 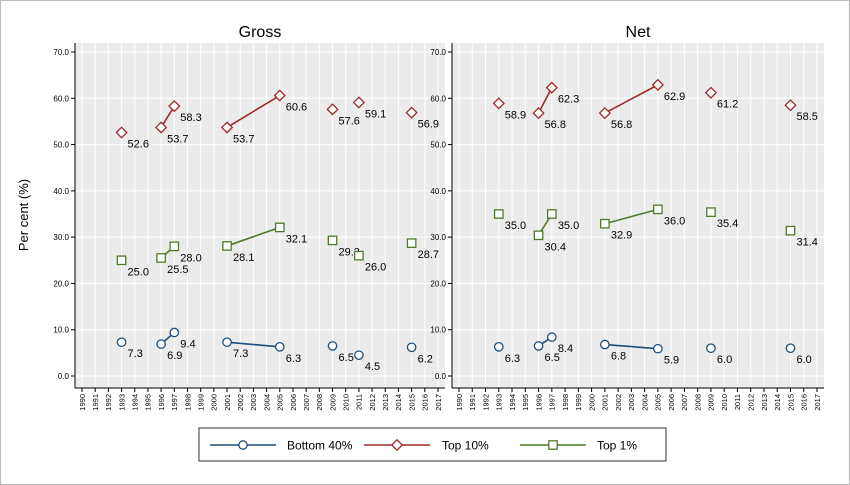 I want to click on series-top-1: 25.0 25.528.0 28.132.129.326.028.7, so click(x=277, y=250).